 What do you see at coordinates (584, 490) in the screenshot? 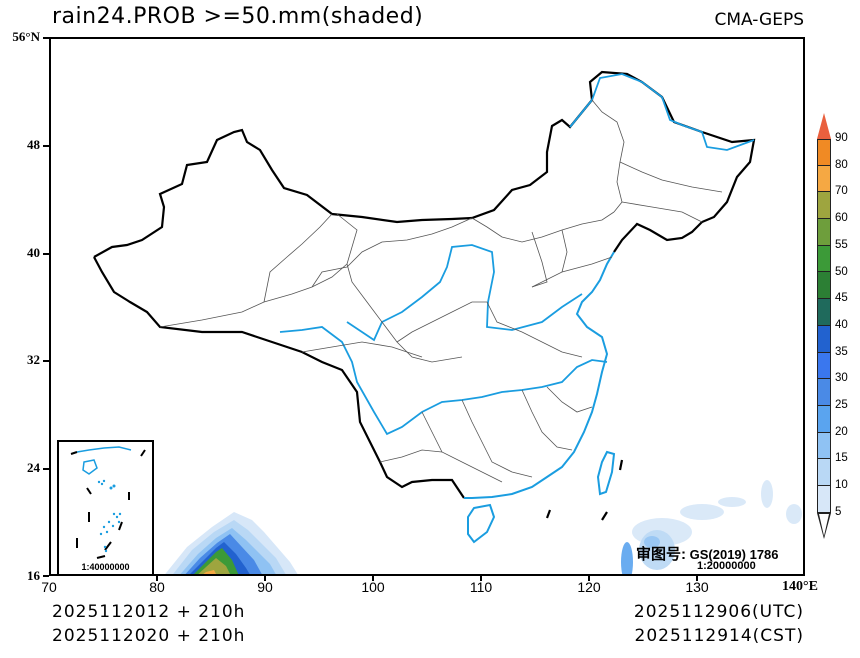
I see `nine-dash-line` at bounding box center [584, 490].